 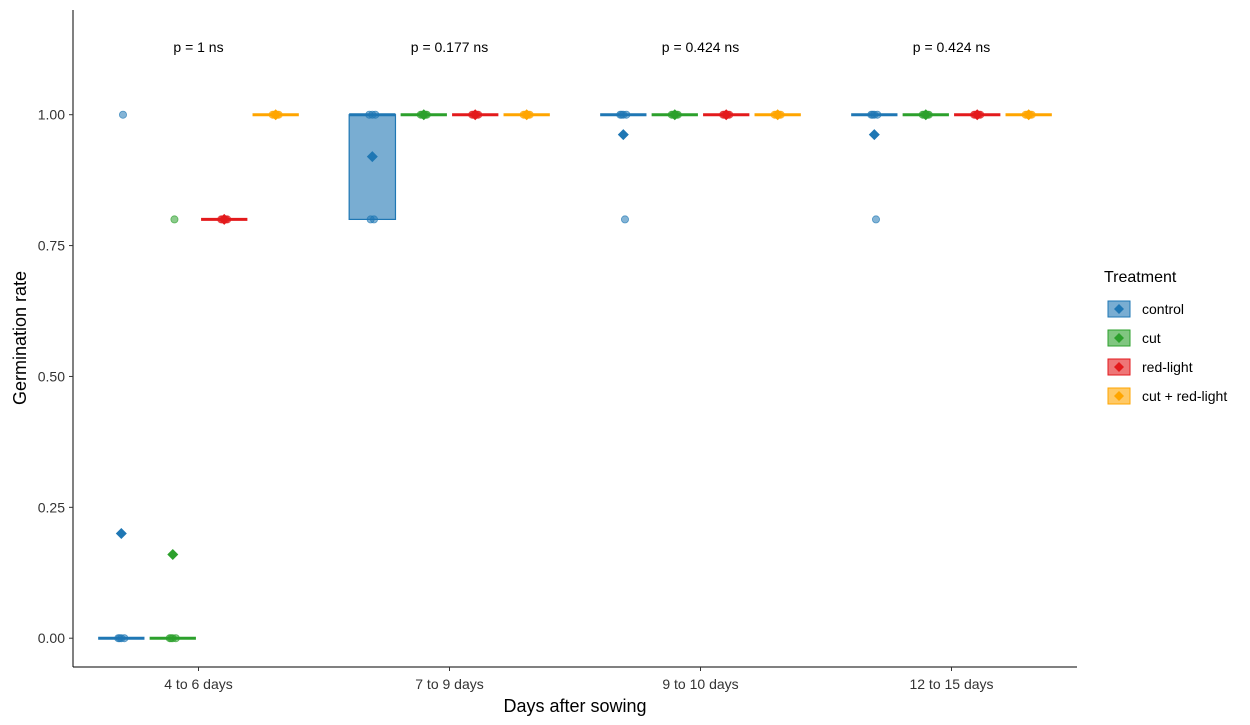 What do you see at coordinates (1151, 338) in the screenshot?
I see `legend-label: cut` at bounding box center [1151, 338].